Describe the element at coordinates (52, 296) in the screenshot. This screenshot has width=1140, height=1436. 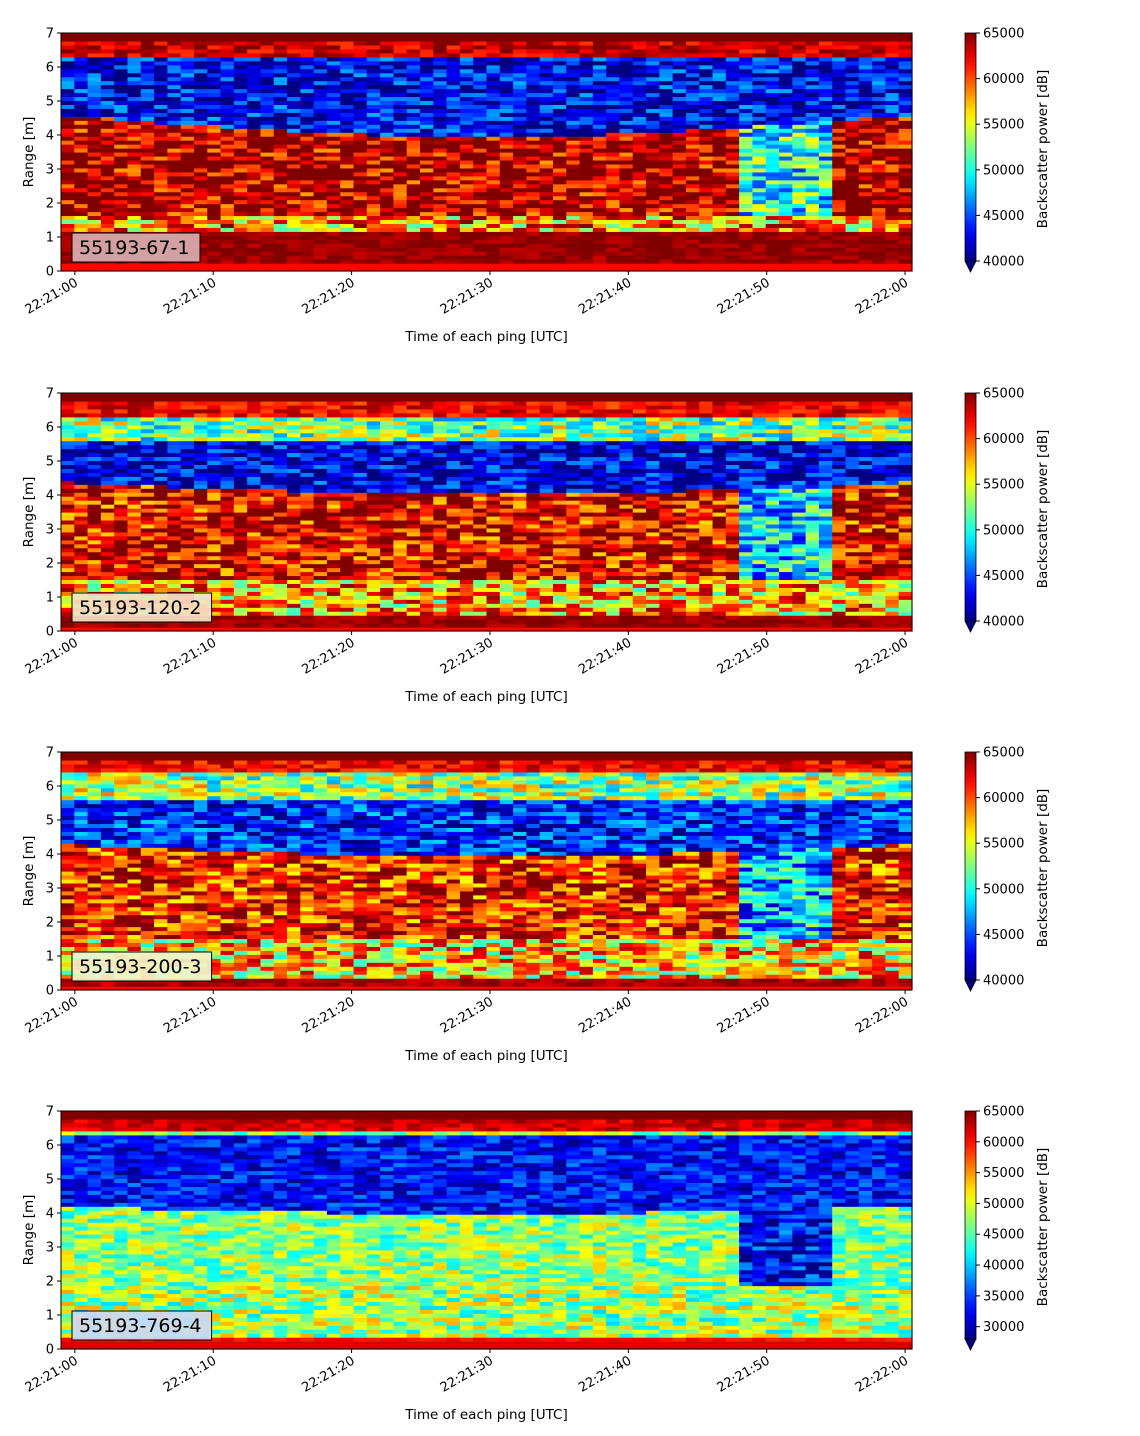
I see `x-tick-label: 22:21:00` at that location.